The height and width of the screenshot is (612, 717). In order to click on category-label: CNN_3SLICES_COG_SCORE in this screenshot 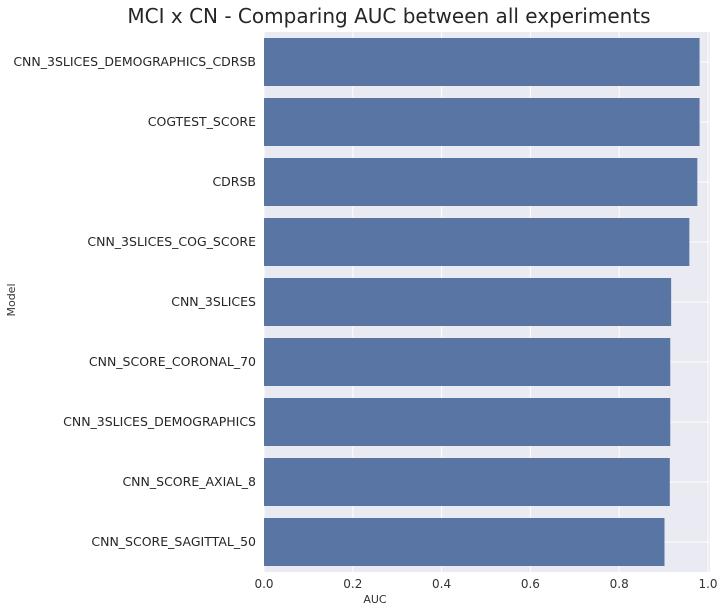, I will do `click(171, 241)`.